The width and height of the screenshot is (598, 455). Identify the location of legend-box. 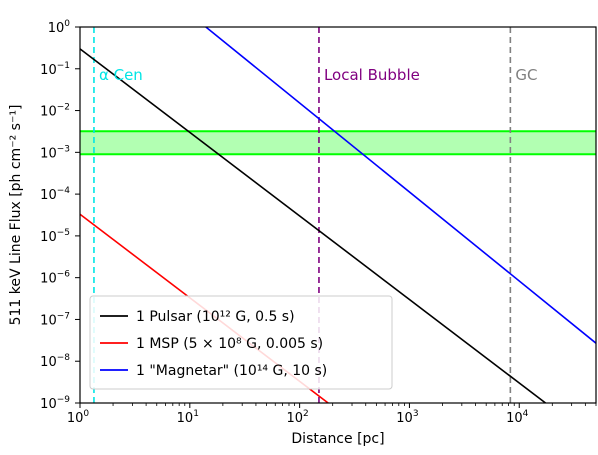
(241, 342).